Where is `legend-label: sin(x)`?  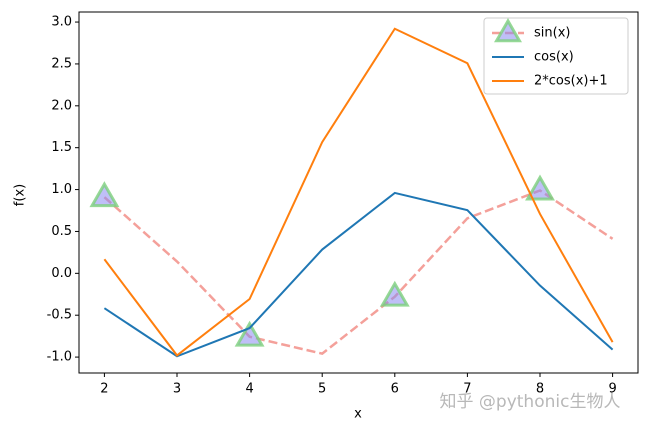 legend-label: sin(x) is located at coordinates (552, 33).